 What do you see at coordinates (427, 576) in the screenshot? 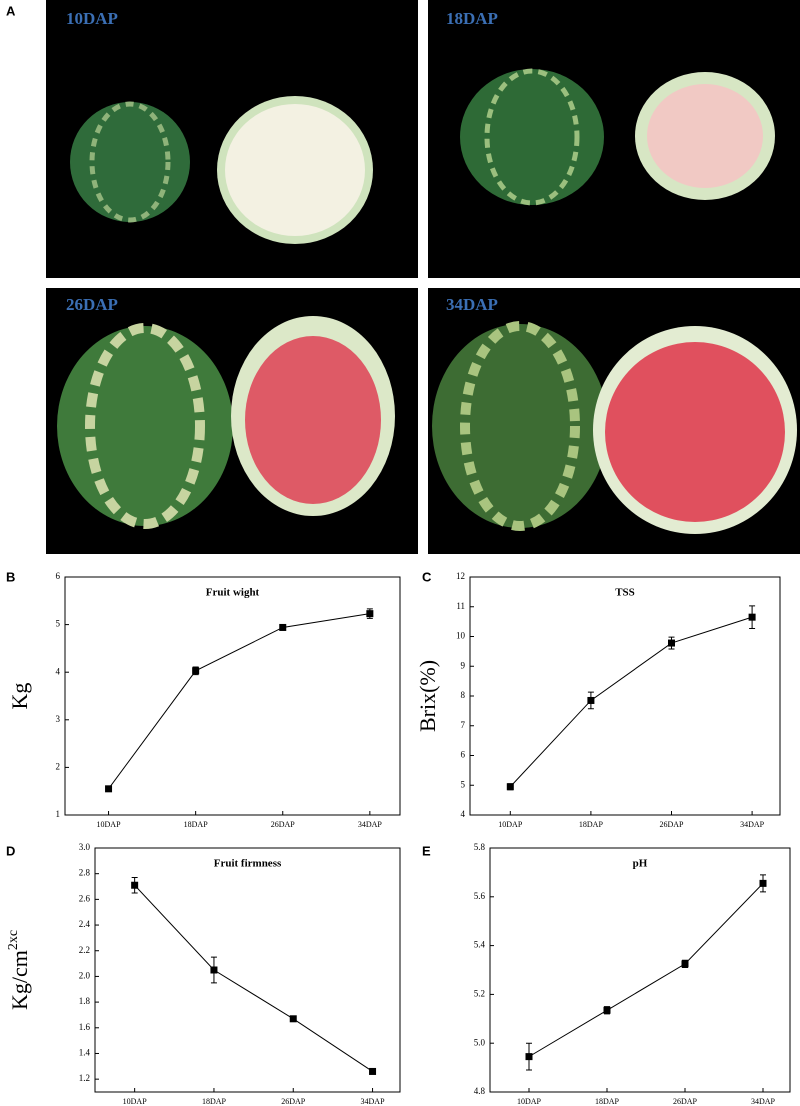
I see `panel-label: C` at bounding box center [427, 576].